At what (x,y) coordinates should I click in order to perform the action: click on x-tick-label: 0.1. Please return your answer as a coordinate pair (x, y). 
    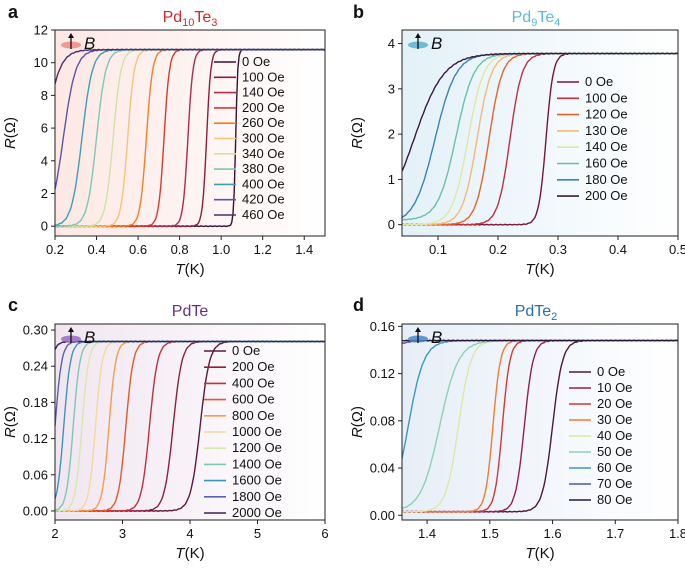
    Looking at the image, I should click on (438, 249).